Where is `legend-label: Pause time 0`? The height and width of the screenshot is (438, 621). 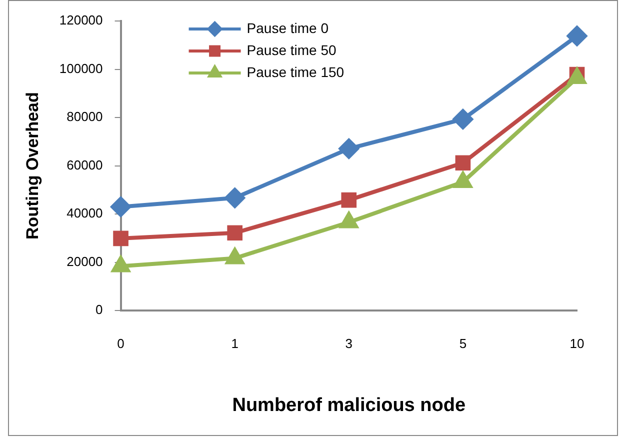 legend-label: Pause time 0 is located at coordinates (287, 28).